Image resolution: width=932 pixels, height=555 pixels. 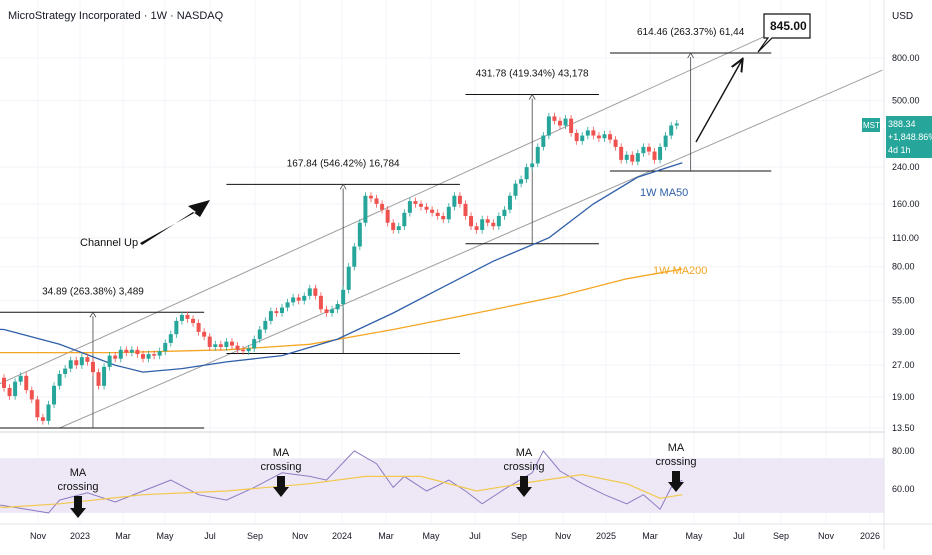 I want to click on ma-crossing-4-arrow, so click(x=676, y=481).